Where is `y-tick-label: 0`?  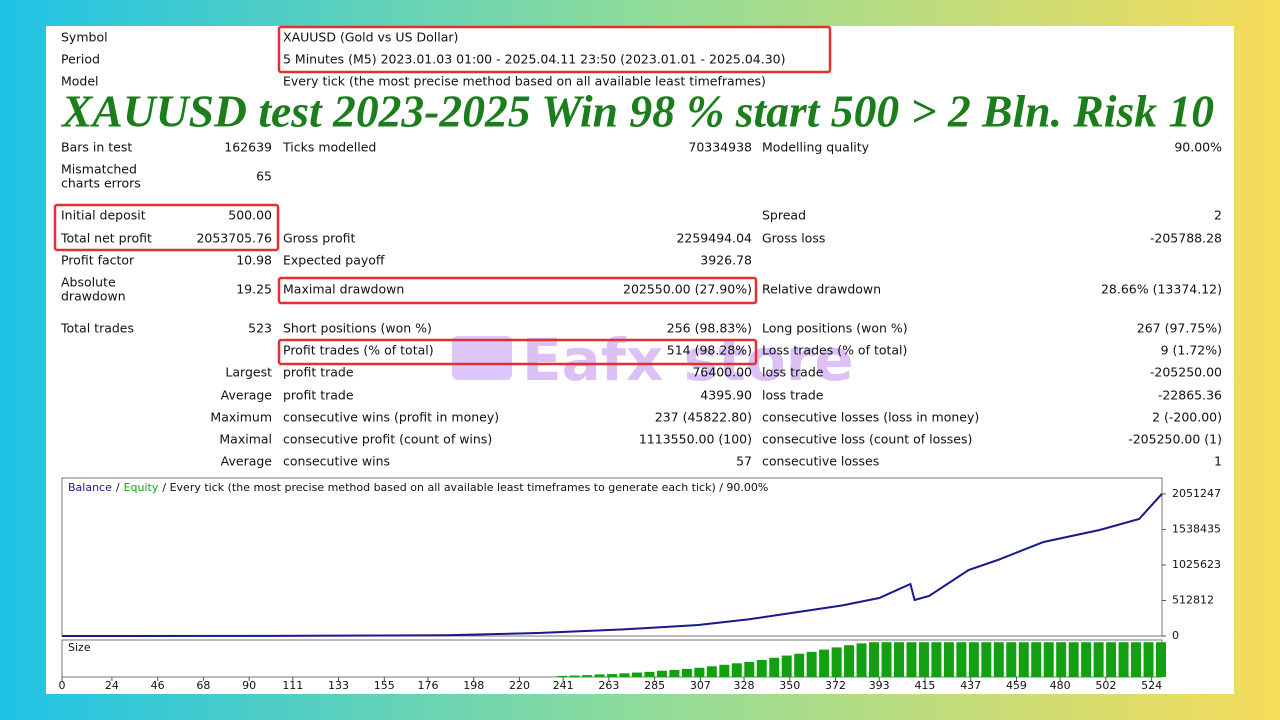
y-tick-label: 0 is located at coordinates (1175, 635).